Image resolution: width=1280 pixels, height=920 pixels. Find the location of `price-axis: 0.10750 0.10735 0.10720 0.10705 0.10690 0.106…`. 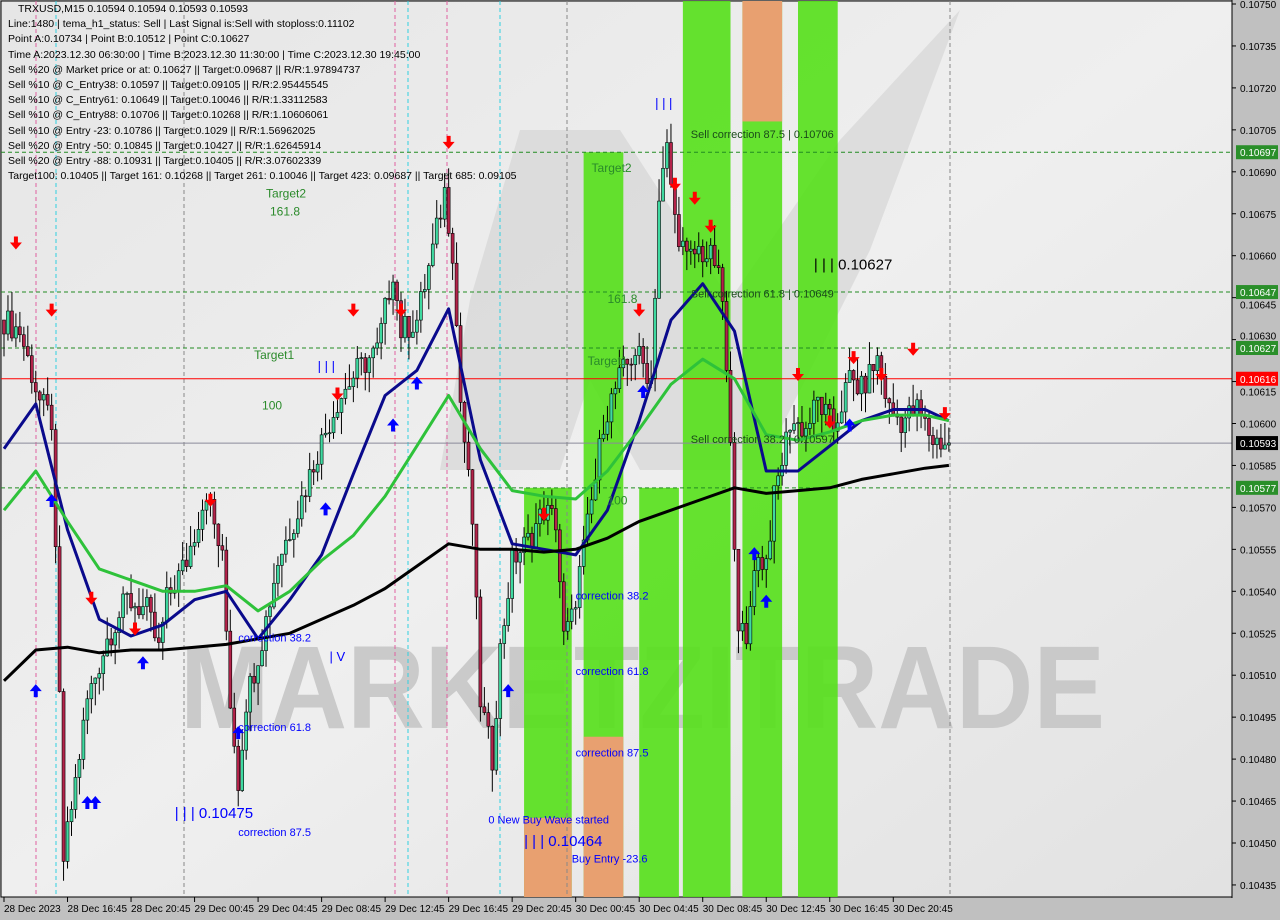

price-axis: 0.10750 0.10735 0.10720 0.10705 0.10690 0.106… is located at coordinates (1255, 446).